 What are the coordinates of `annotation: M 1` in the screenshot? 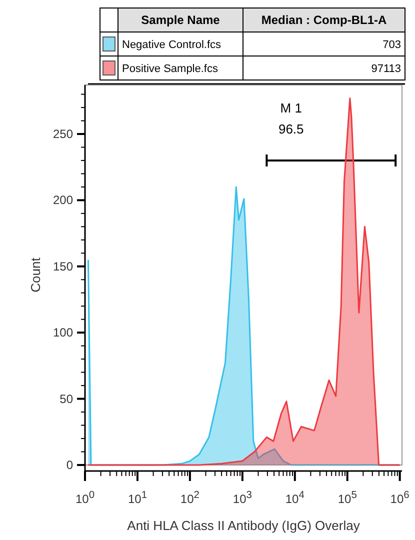 It's located at (291, 108).